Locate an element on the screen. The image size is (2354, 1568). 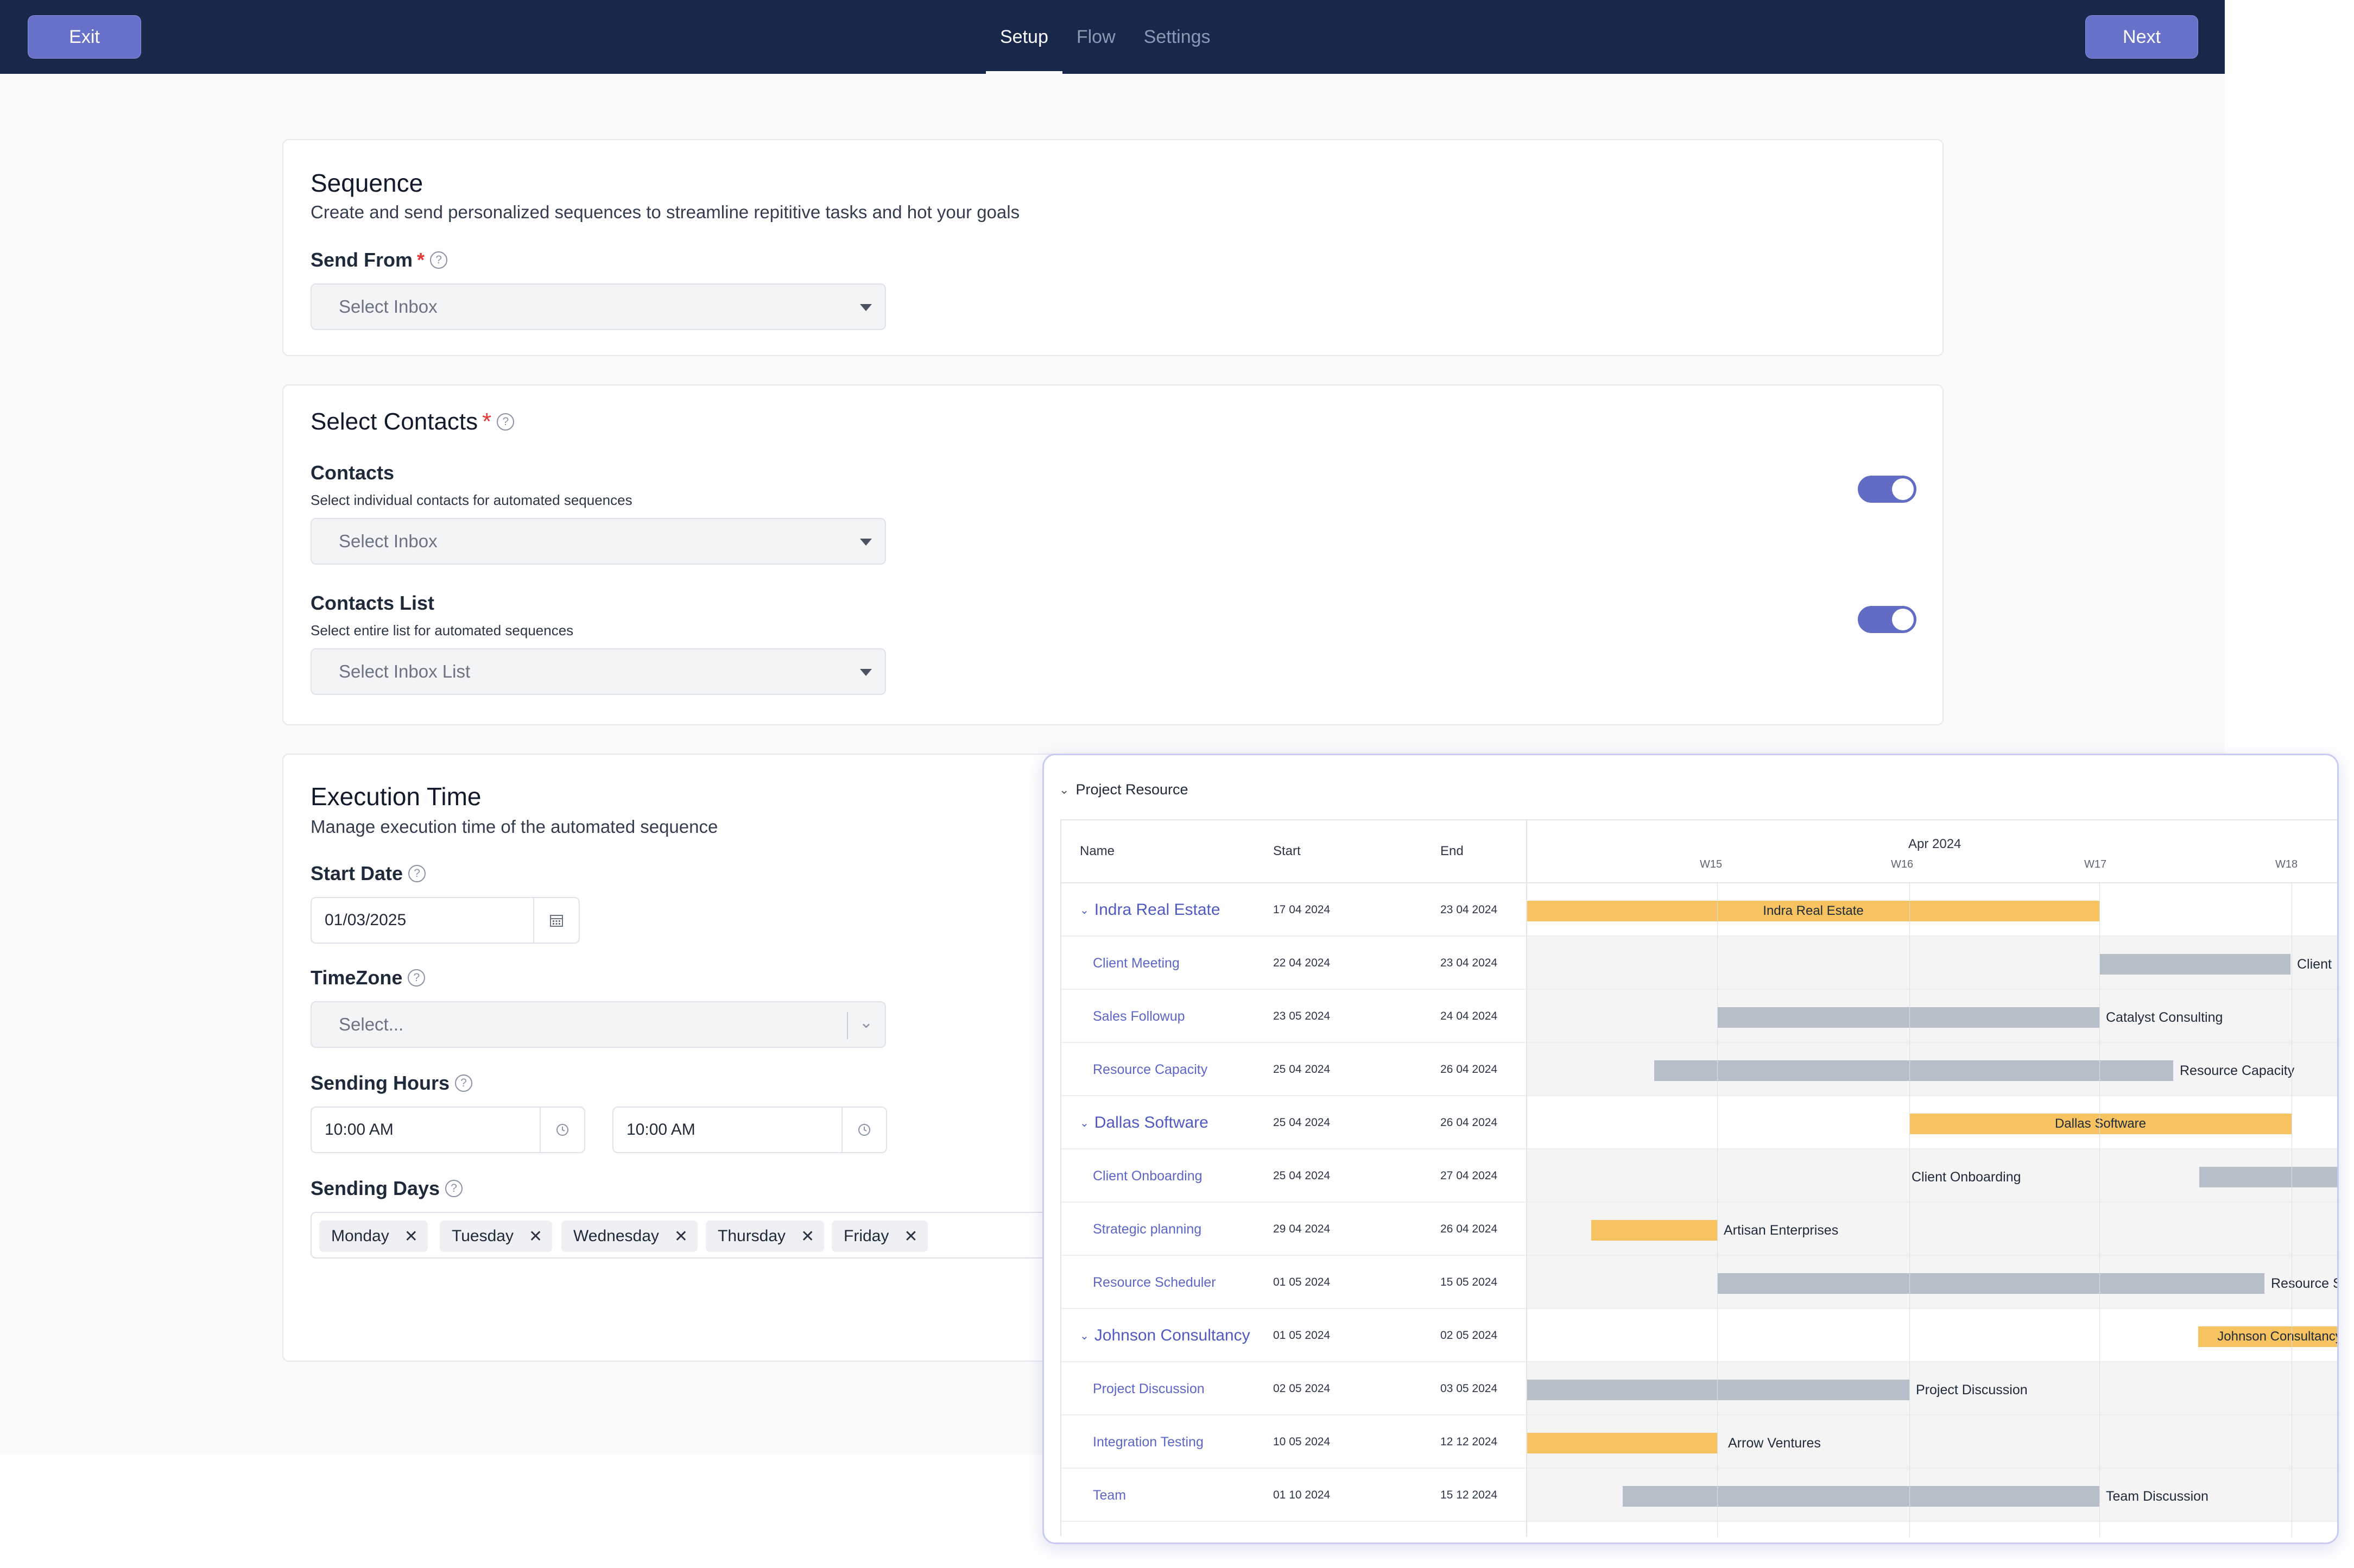
contacts-list-select: Select Inbox List is located at coordinates (598, 671).